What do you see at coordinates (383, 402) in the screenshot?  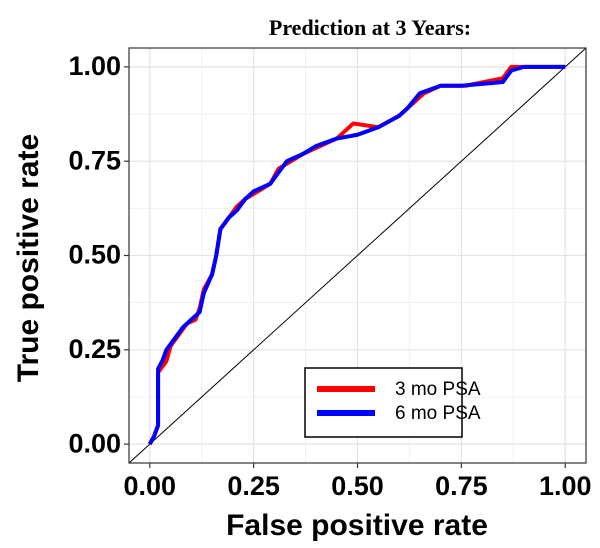 I see `legend-box` at bounding box center [383, 402].